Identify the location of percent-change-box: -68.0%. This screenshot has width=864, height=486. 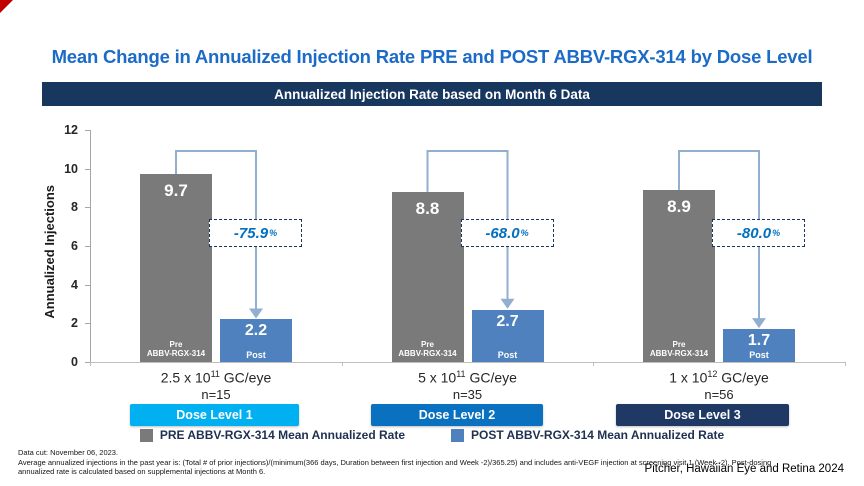
(507, 233).